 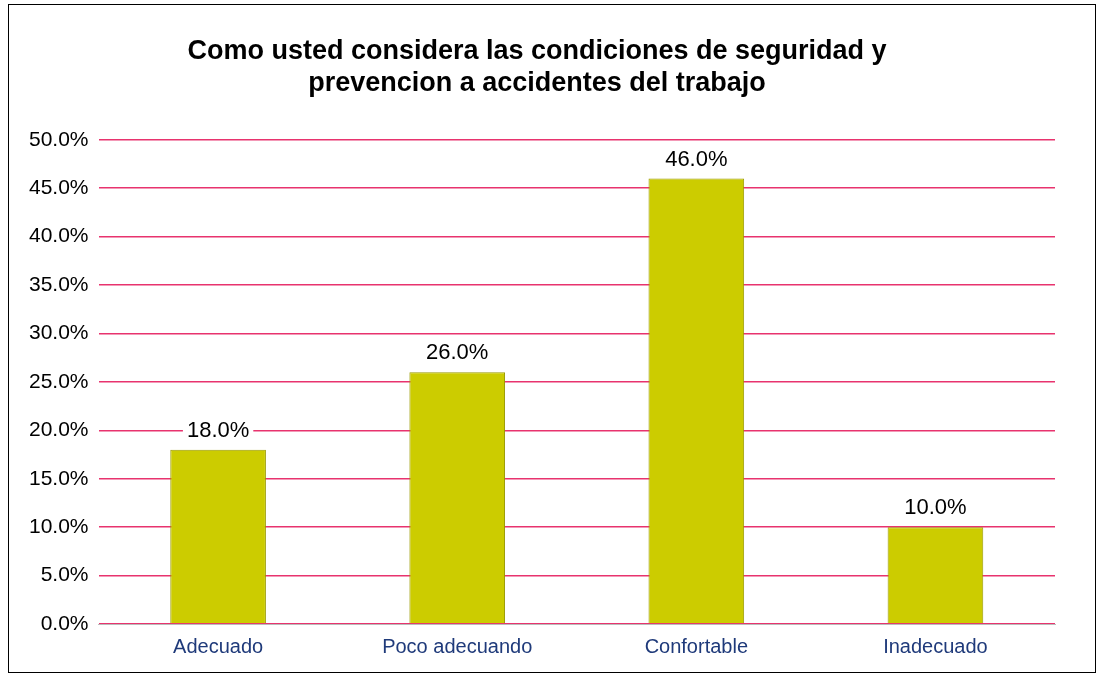 What do you see at coordinates (59, 477) in the screenshot?
I see `y-tick-label: 15.0%` at bounding box center [59, 477].